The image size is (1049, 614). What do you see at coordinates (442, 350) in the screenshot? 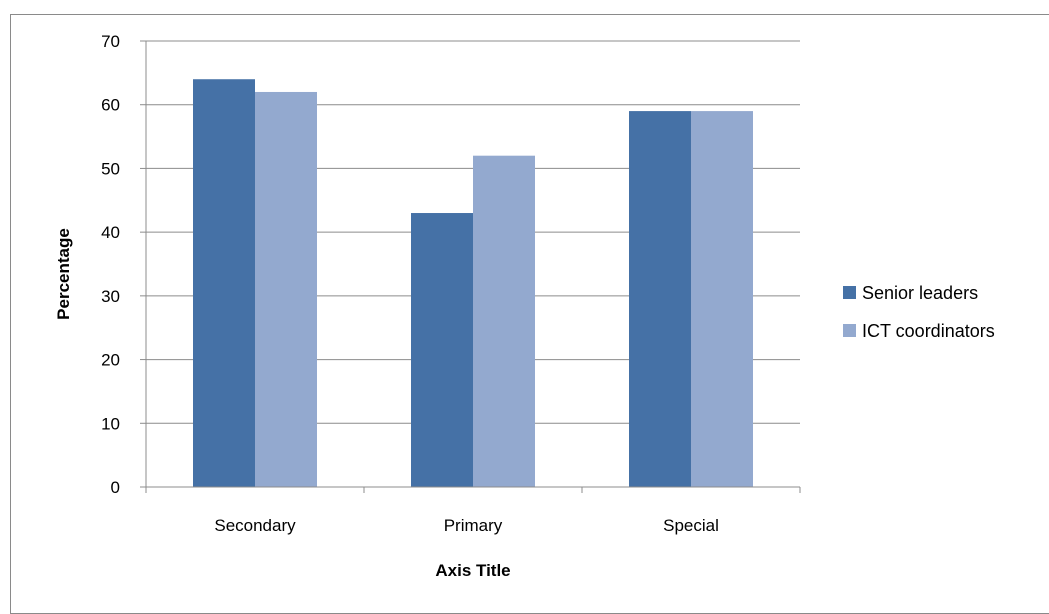
I see `bar-senior-leaders-primary` at bounding box center [442, 350].